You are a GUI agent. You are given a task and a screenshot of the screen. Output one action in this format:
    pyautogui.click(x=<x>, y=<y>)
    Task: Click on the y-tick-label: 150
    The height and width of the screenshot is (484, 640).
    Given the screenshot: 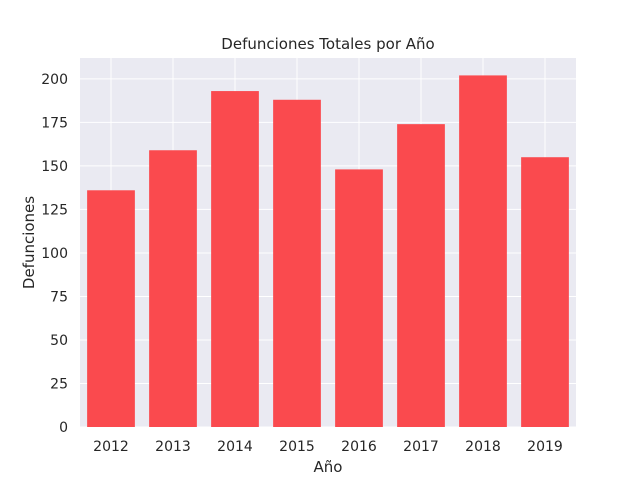 What is the action you would take?
    pyautogui.click(x=54, y=167)
    